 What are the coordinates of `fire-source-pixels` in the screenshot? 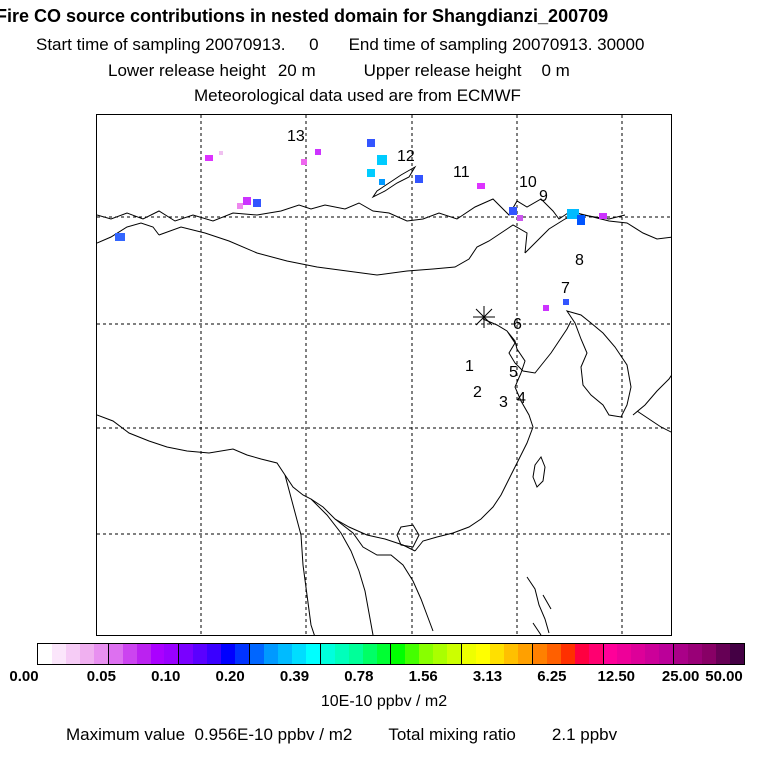 It's located at (361, 225).